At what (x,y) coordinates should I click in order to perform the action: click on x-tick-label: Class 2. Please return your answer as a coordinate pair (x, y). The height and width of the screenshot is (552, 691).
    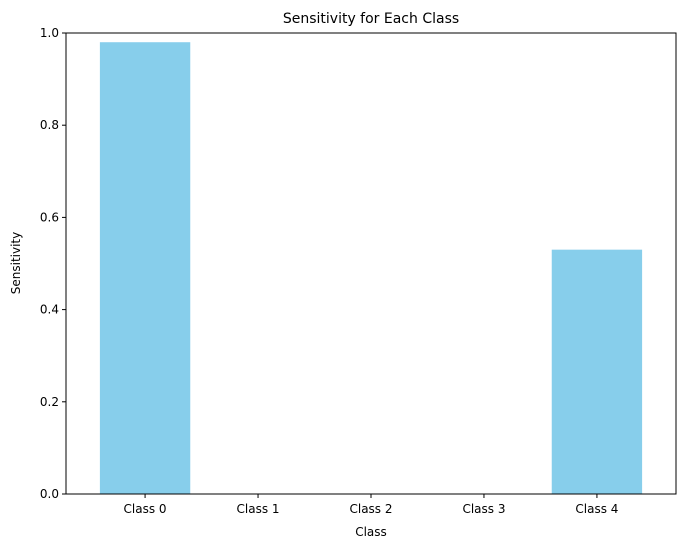
    Looking at the image, I should click on (370, 509).